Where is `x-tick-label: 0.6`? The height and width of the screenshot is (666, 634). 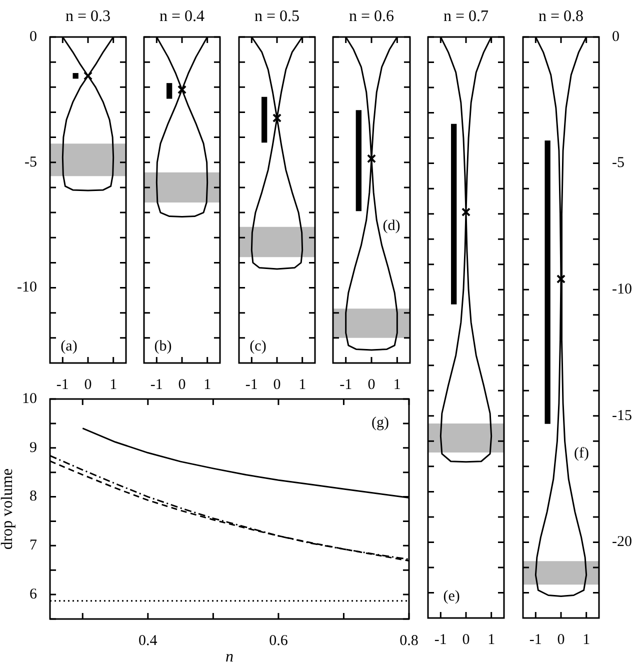 x-tick-label: 0.6 is located at coordinates (278, 640).